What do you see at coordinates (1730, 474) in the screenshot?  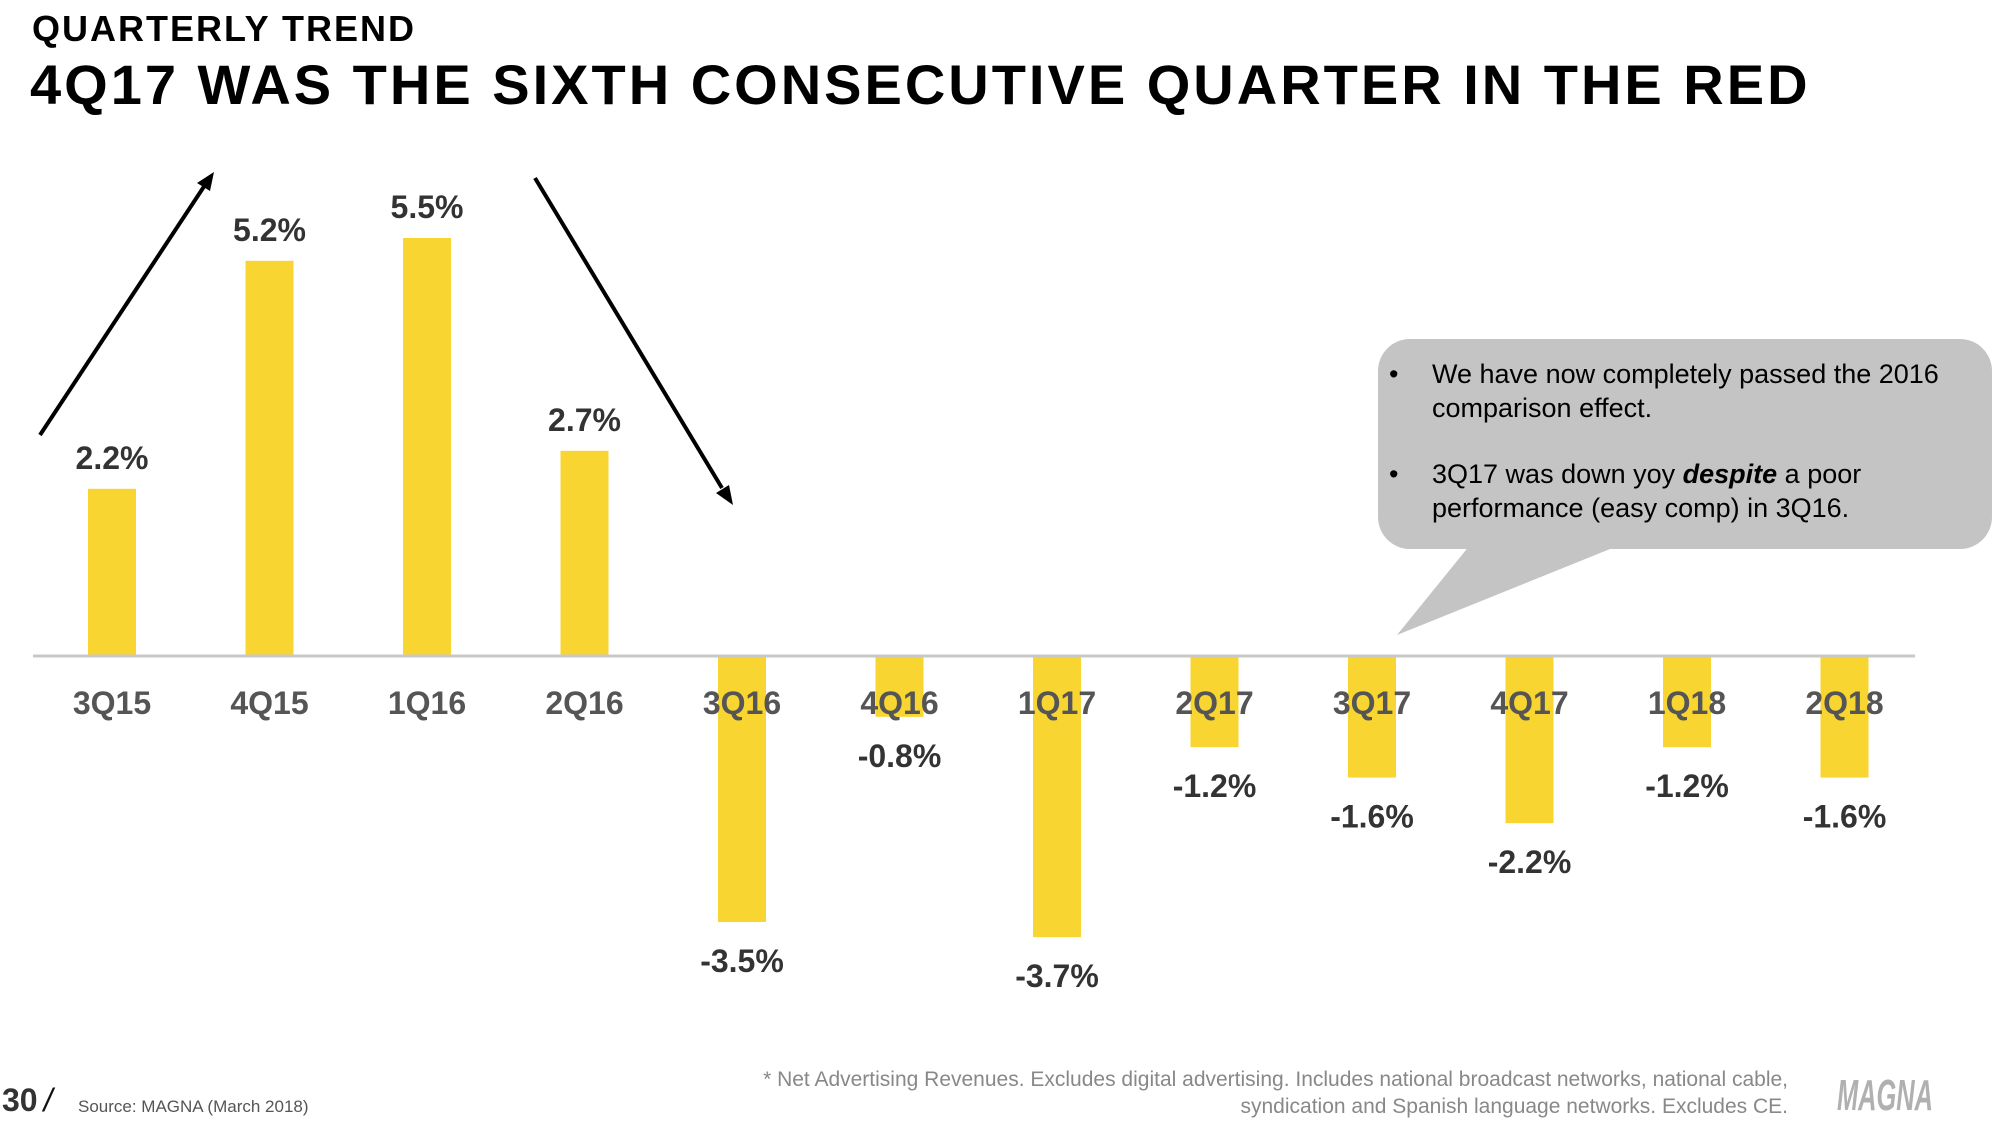 I see `callout-emphasis: despite` at bounding box center [1730, 474].